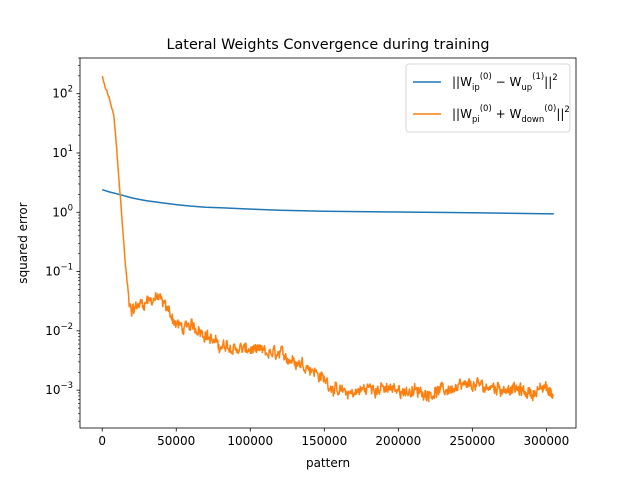 The image size is (640, 480). What do you see at coordinates (472, 441) in the screenshot?
I see `x-tick-label: 250000` at bounding box center [472, 441].